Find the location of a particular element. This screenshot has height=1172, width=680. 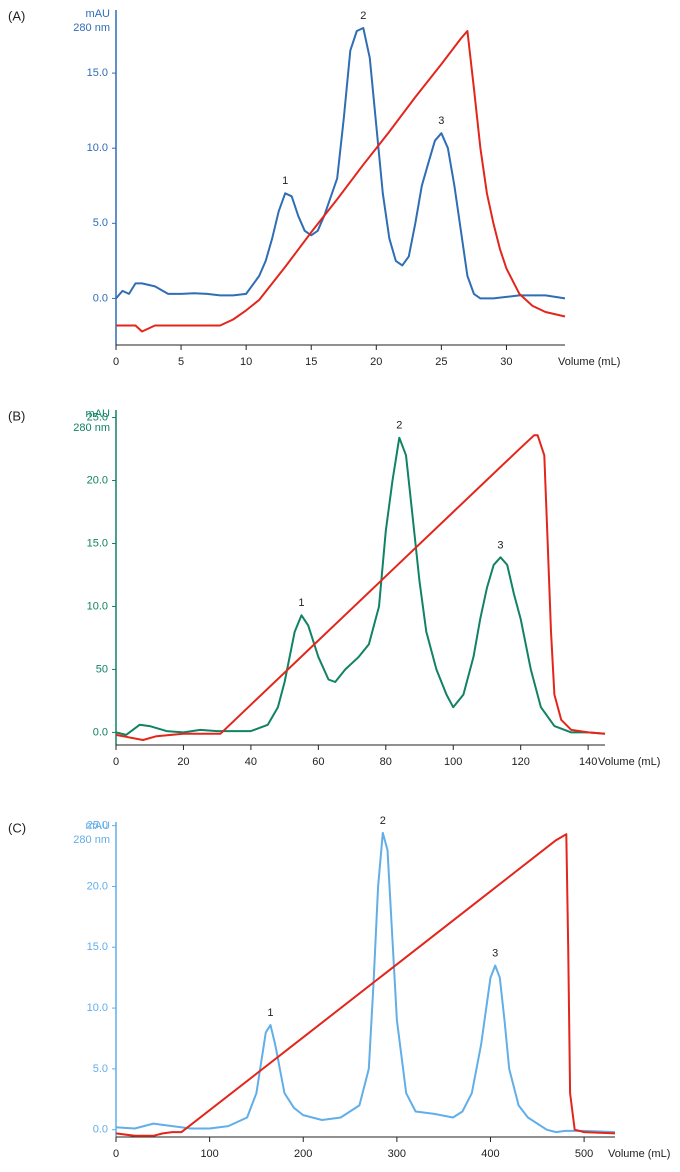

panel-label: (A) is located at coordinates (16, 15).